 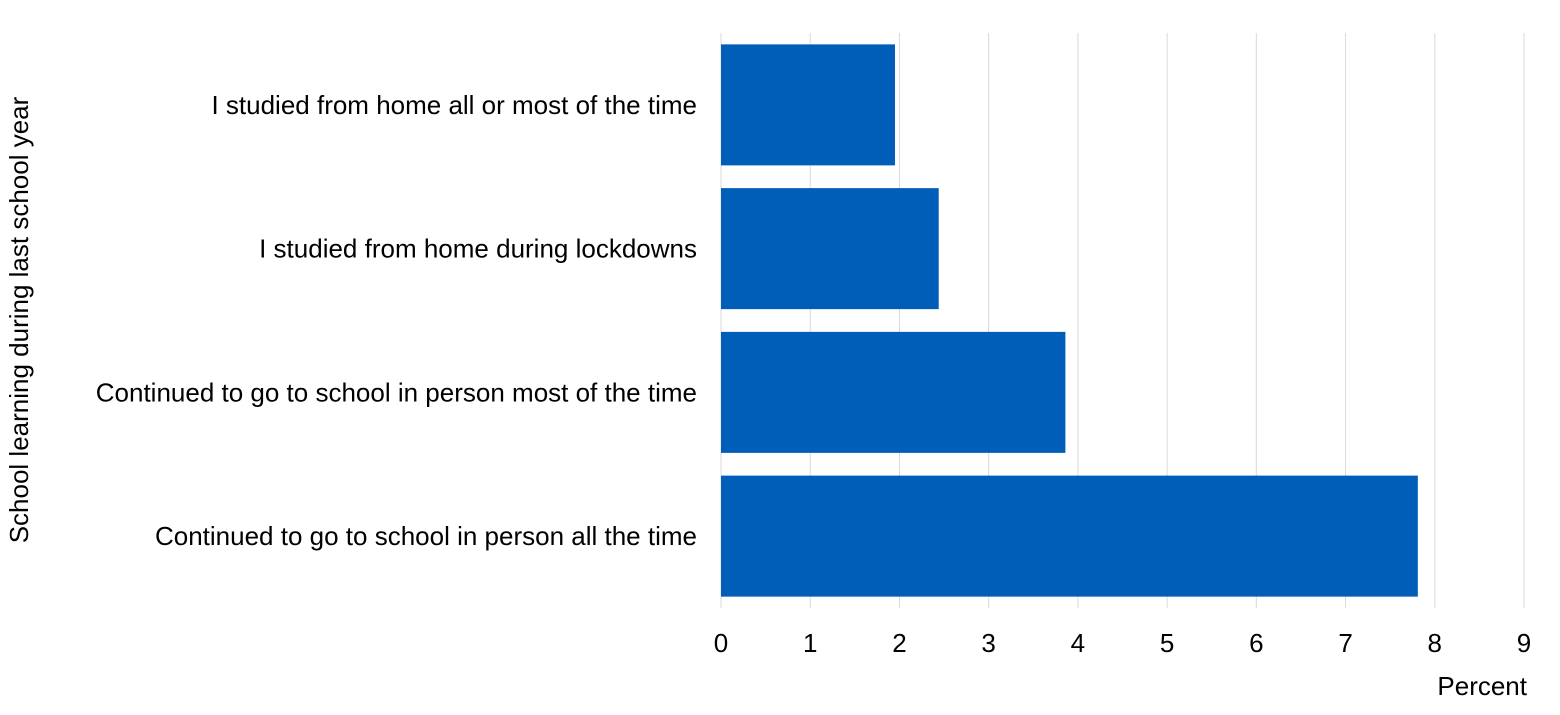 I want to click on x-tick-label-0: 0, so click(x=721, y=643).